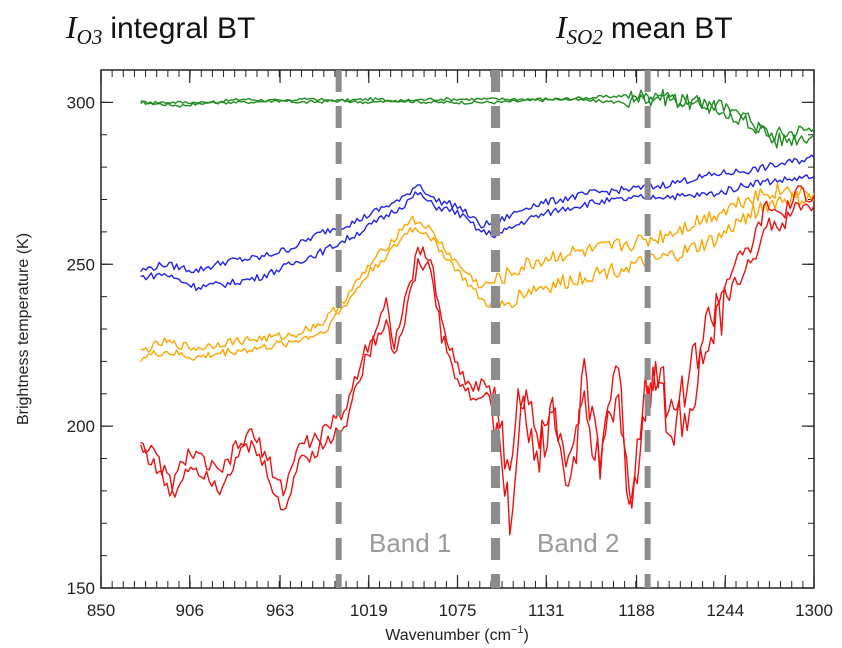  Describe the element at coordinates (814, 610) in the screenshot. I see `x-tick-label: 1300` at that location.